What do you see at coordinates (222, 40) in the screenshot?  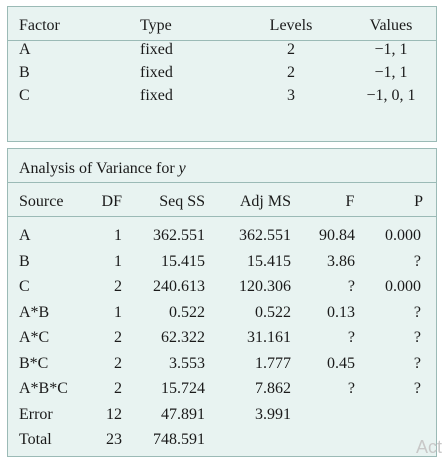 I see `factor-header-divider` at bounding box center [222, 40].